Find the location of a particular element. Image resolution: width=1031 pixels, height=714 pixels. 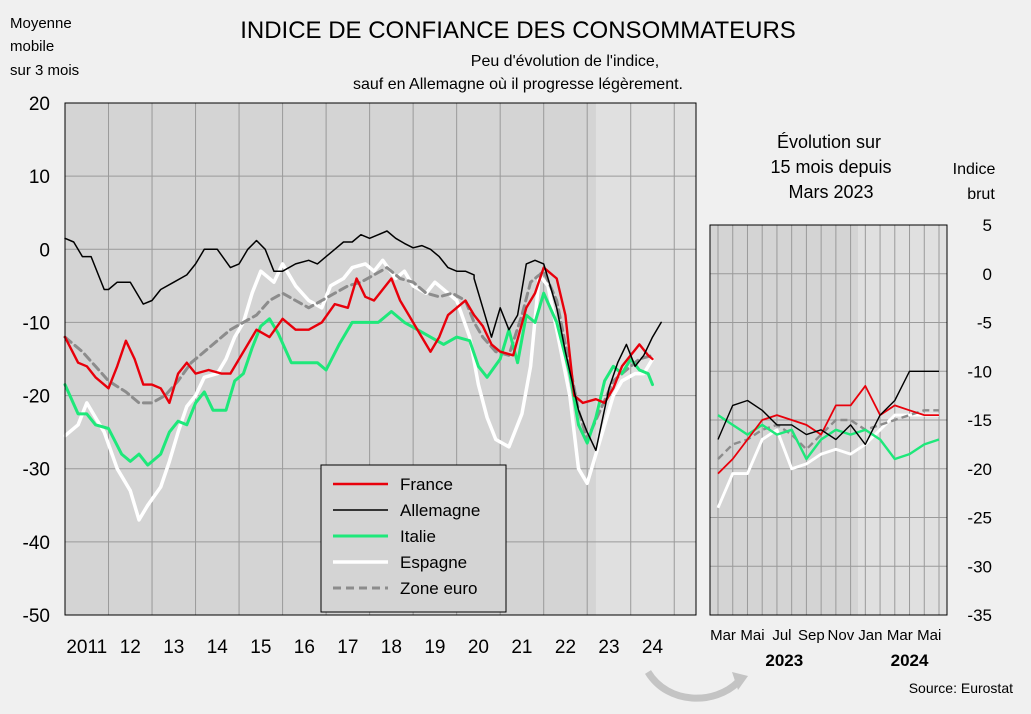

right-axis-title-line2: brut is located at coordinates (981, 194).